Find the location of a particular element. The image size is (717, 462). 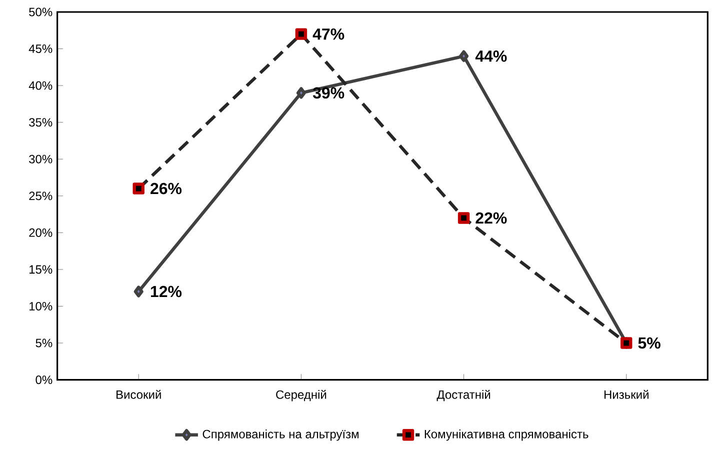

x-tick-label: Середній is located at coordinates (301, 396).